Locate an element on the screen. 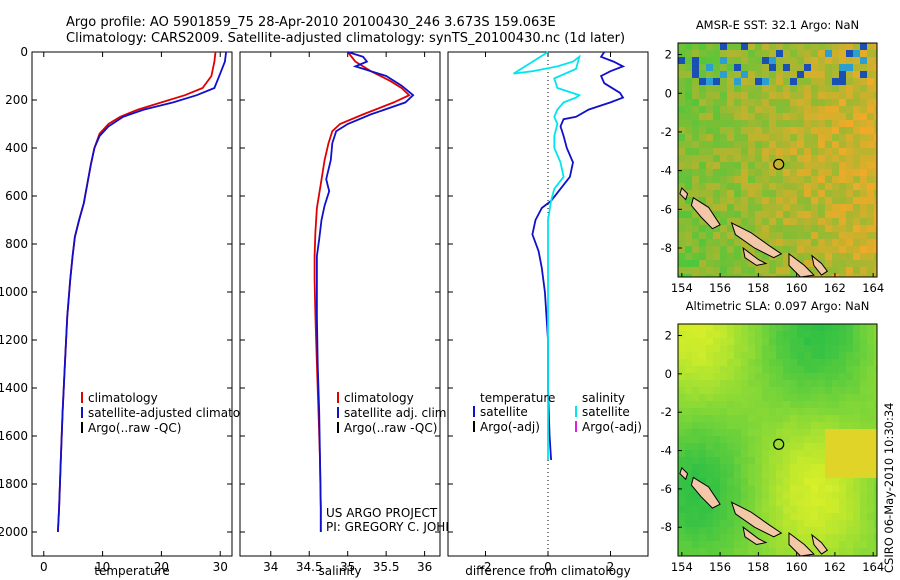 The height and width of the screenshot is (580, 900). map-x-tick-label: 160 is located at coordinates (797, 567).